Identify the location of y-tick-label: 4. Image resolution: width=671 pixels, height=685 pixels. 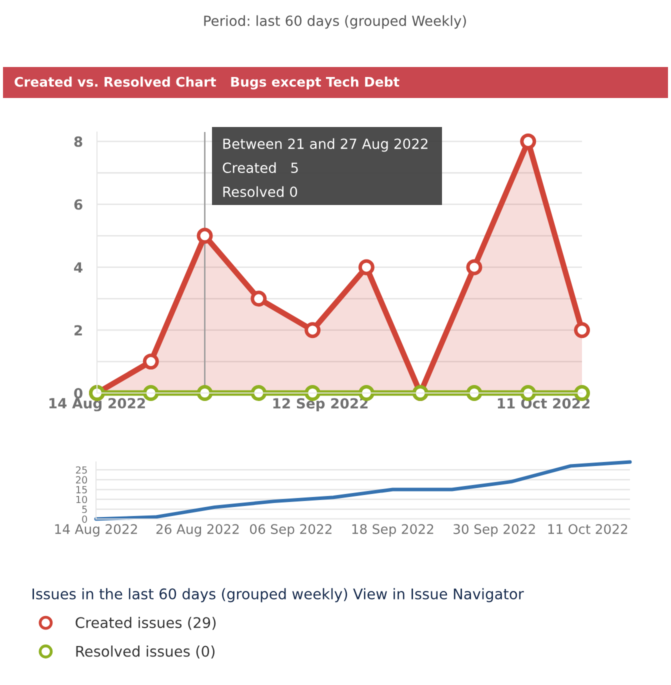
(78, 267).